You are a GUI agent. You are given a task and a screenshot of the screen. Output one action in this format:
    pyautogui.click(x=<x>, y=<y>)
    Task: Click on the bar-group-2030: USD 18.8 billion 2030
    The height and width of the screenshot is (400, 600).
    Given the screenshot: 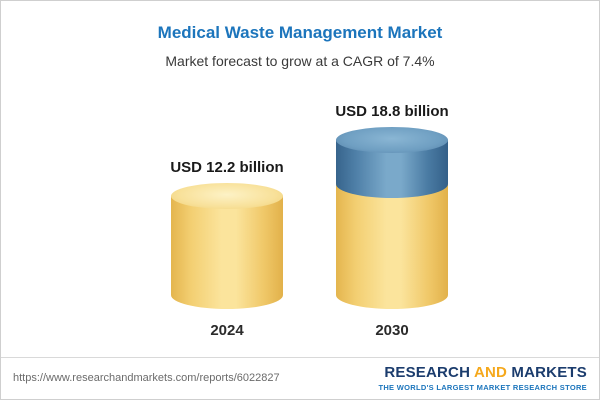 What is the action you would take?
    pyautogui.click(x=391, y=216)
    